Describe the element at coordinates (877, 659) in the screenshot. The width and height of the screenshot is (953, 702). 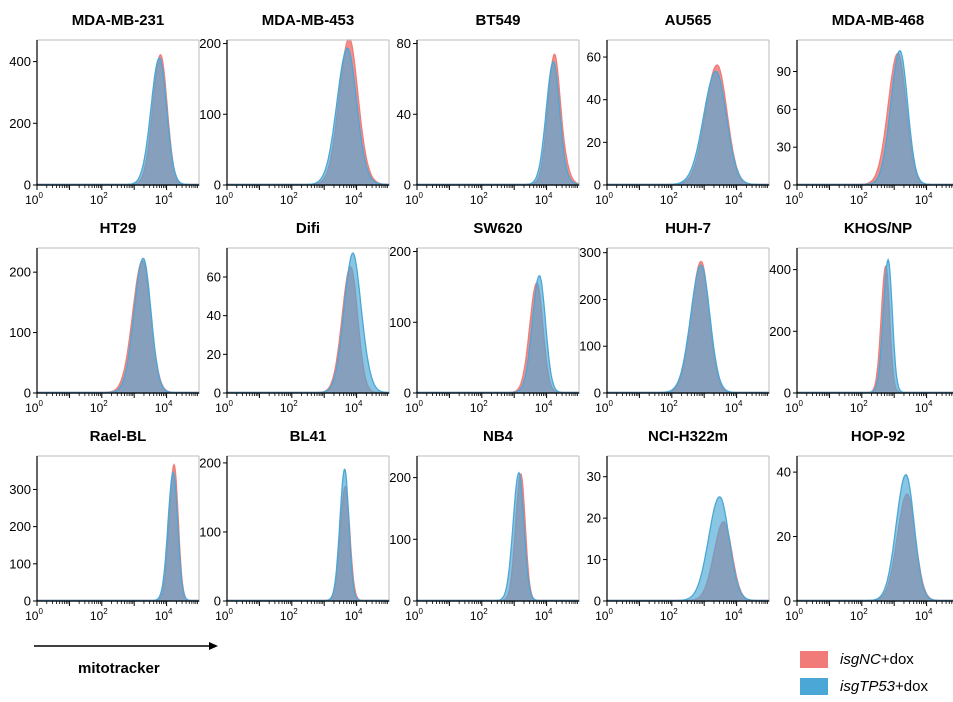
I see `legend-label-isgnc: isgNC+dox` at that location.